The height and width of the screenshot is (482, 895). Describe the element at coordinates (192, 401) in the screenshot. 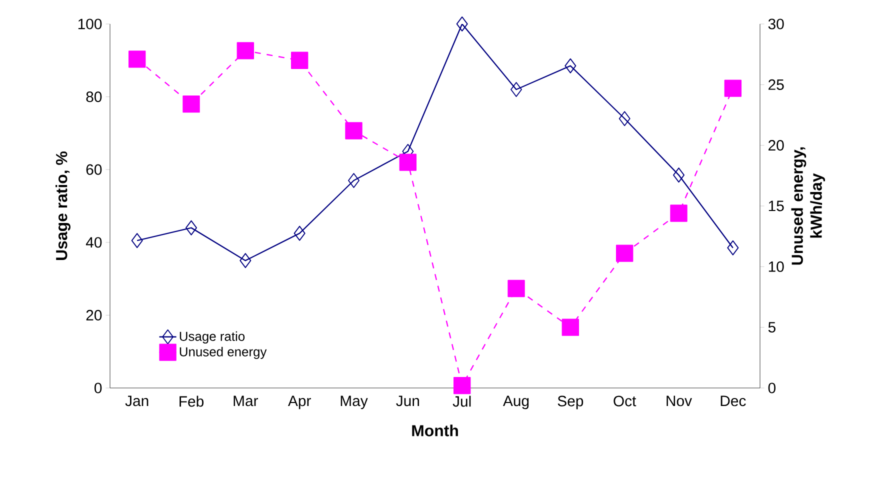

I see `x-tick-label: Feb` at that location.